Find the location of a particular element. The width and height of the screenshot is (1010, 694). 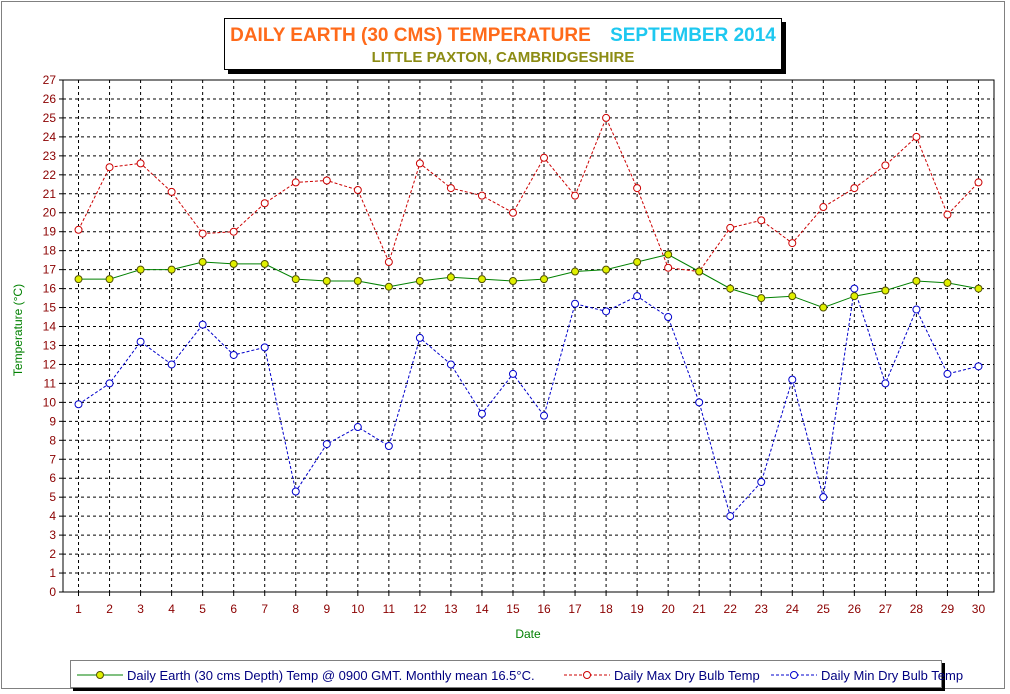

legend-max-label: Daily Max Dry Bulb Temp is located at coordinates (687, 675).